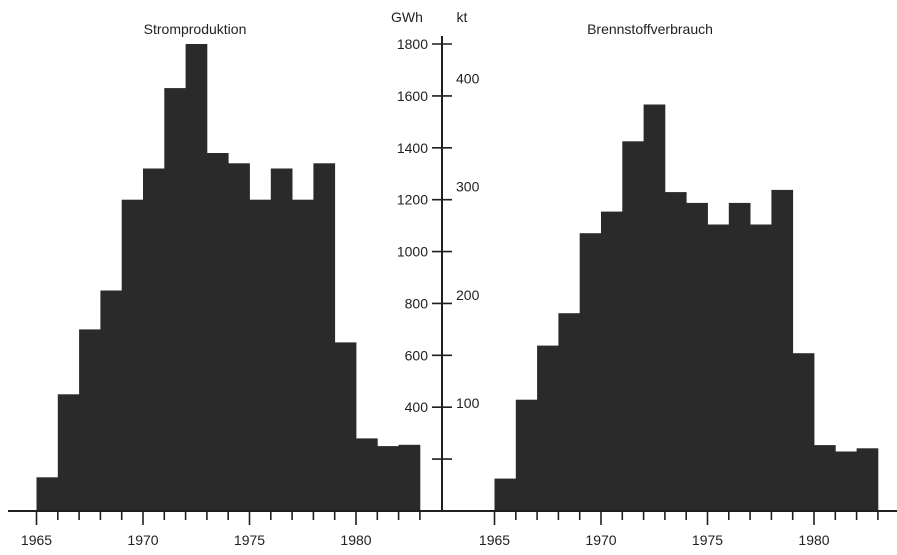 Image resolution: width=897 pixels, height=555 pixels. What do you see at coordinates (154, 339) in the screenshot?
I see `stromproduktion-bar-1970` at bounding box center [154, 339].